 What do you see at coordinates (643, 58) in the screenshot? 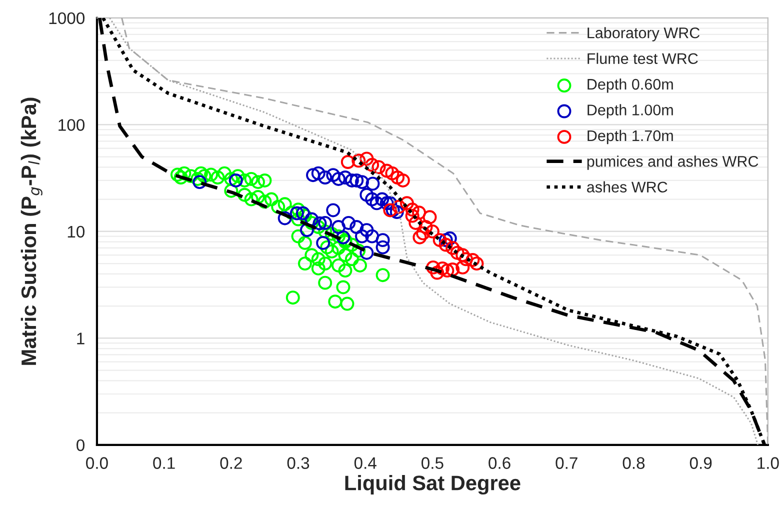
I see `legend-label: Flume test WRC` at bounding box center [643, 58].